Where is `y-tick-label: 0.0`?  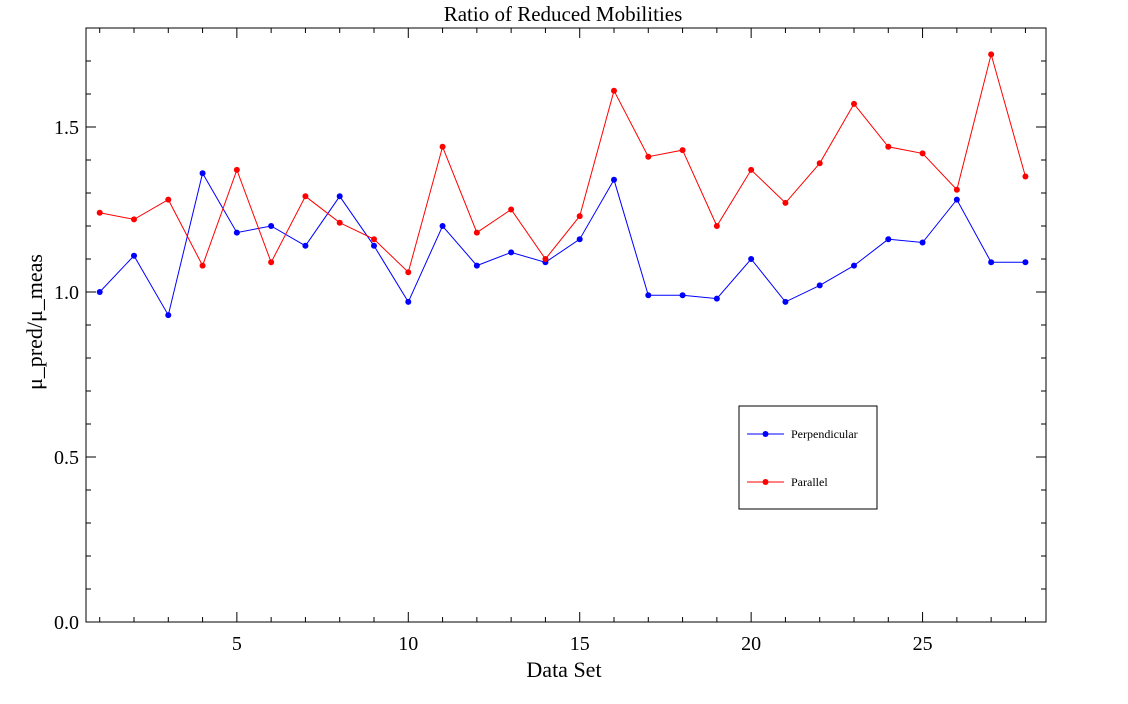
y-tick-label: 0.0 is located at coordinates (66, 623).